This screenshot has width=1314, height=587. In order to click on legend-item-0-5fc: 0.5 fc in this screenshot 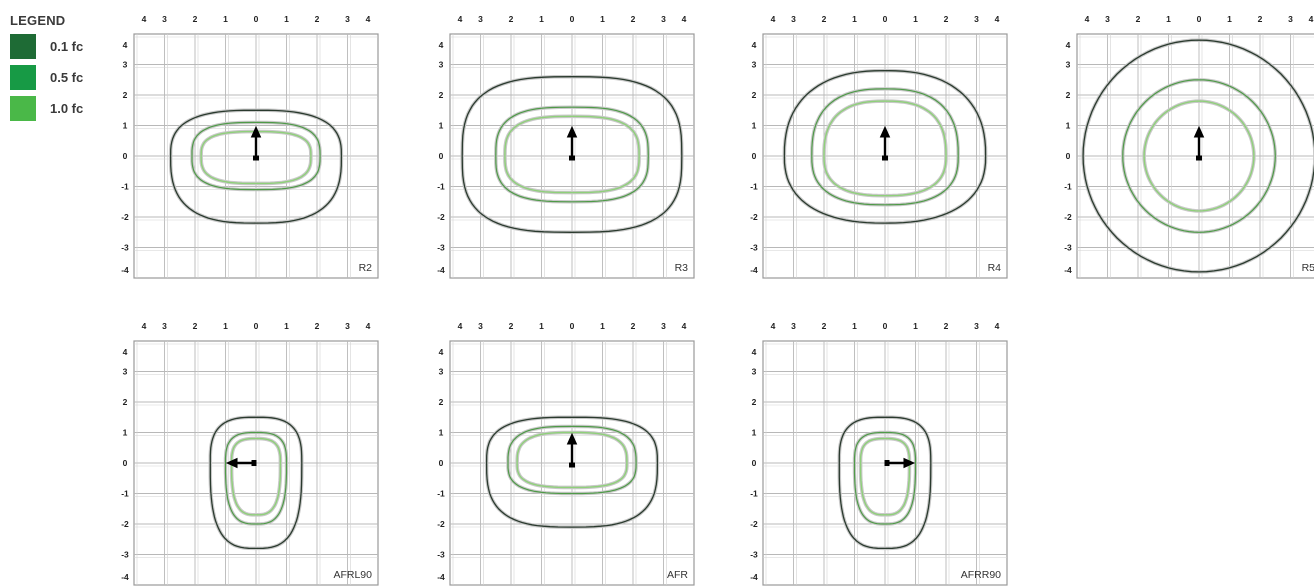, I will do `click(65, 77)`.